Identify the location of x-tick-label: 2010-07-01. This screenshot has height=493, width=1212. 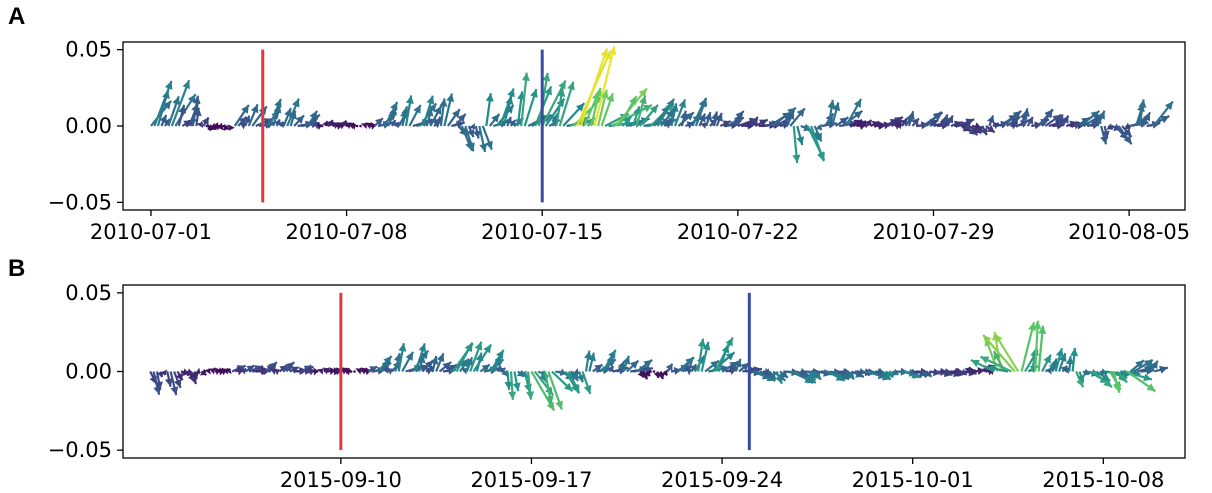
(151, 232).